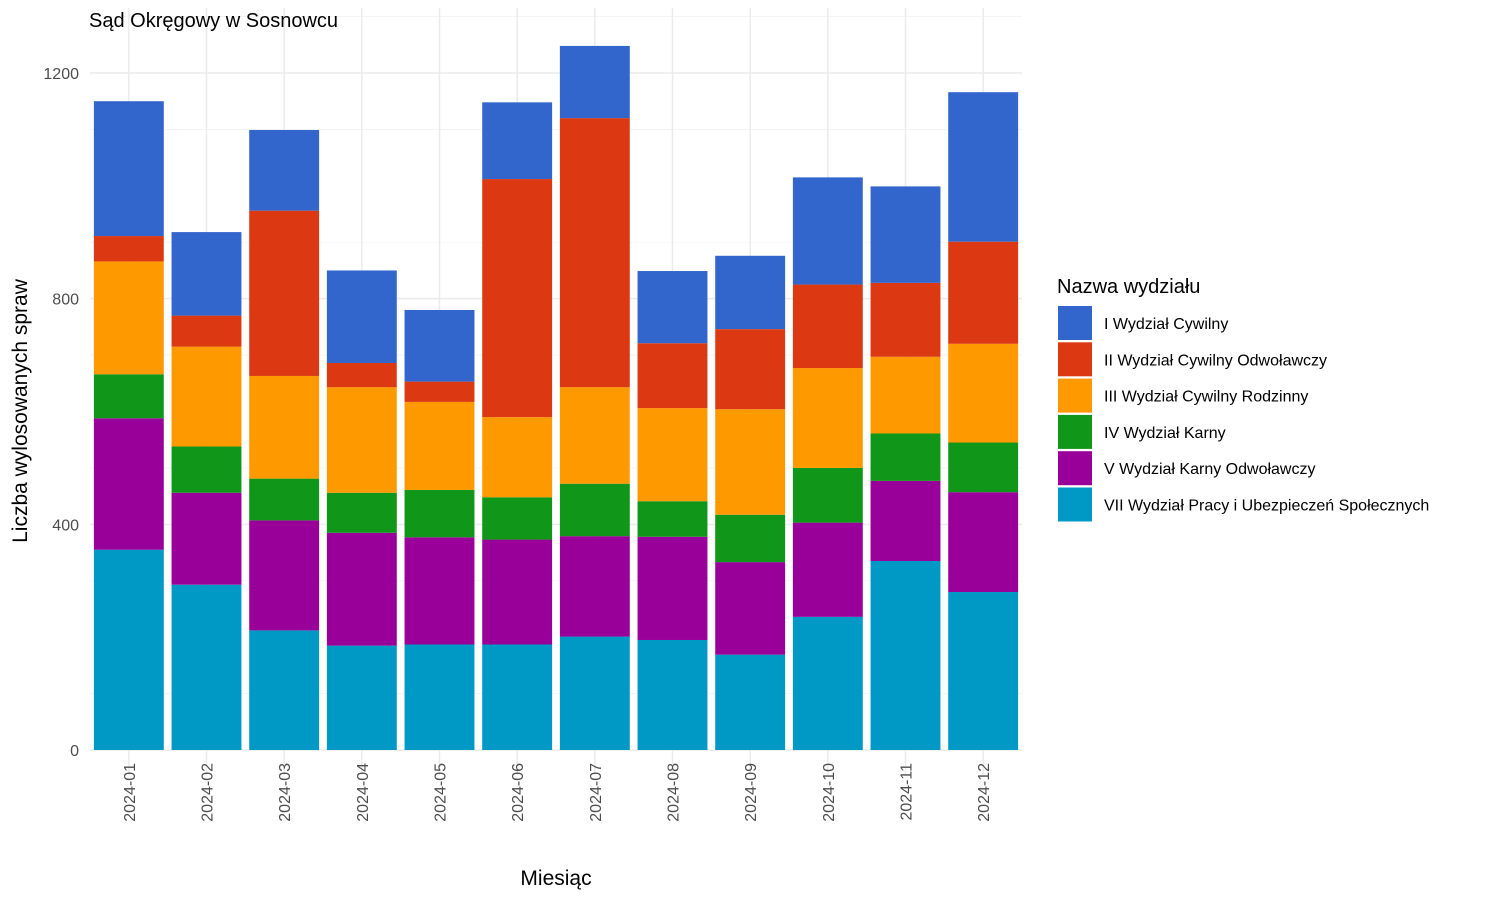 The height and width of the screenshot is (900, 1500). I want to click on x-tick-label: 2024-02, so click(208, 792).